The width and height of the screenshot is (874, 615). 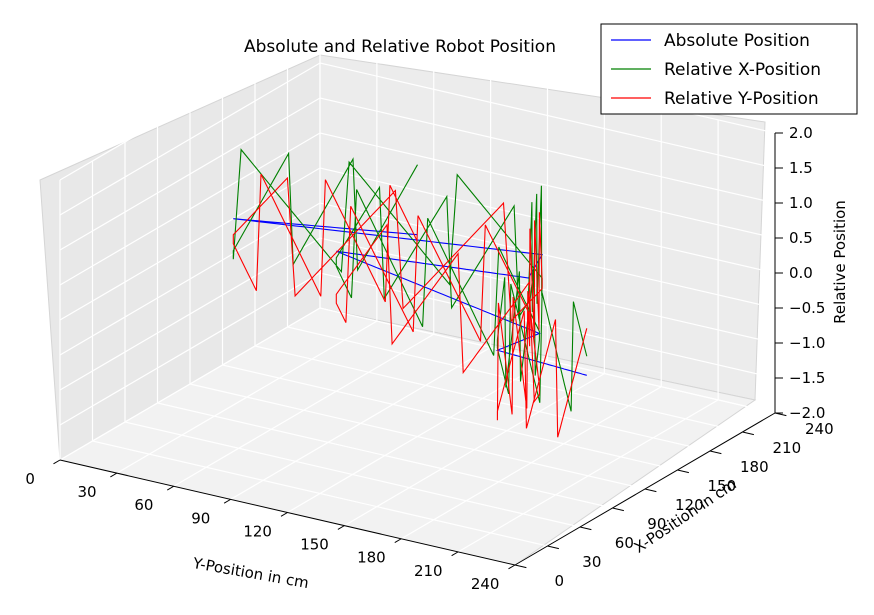 I want to click on z-tick-label: −2.0, so click(x=807, y=413).